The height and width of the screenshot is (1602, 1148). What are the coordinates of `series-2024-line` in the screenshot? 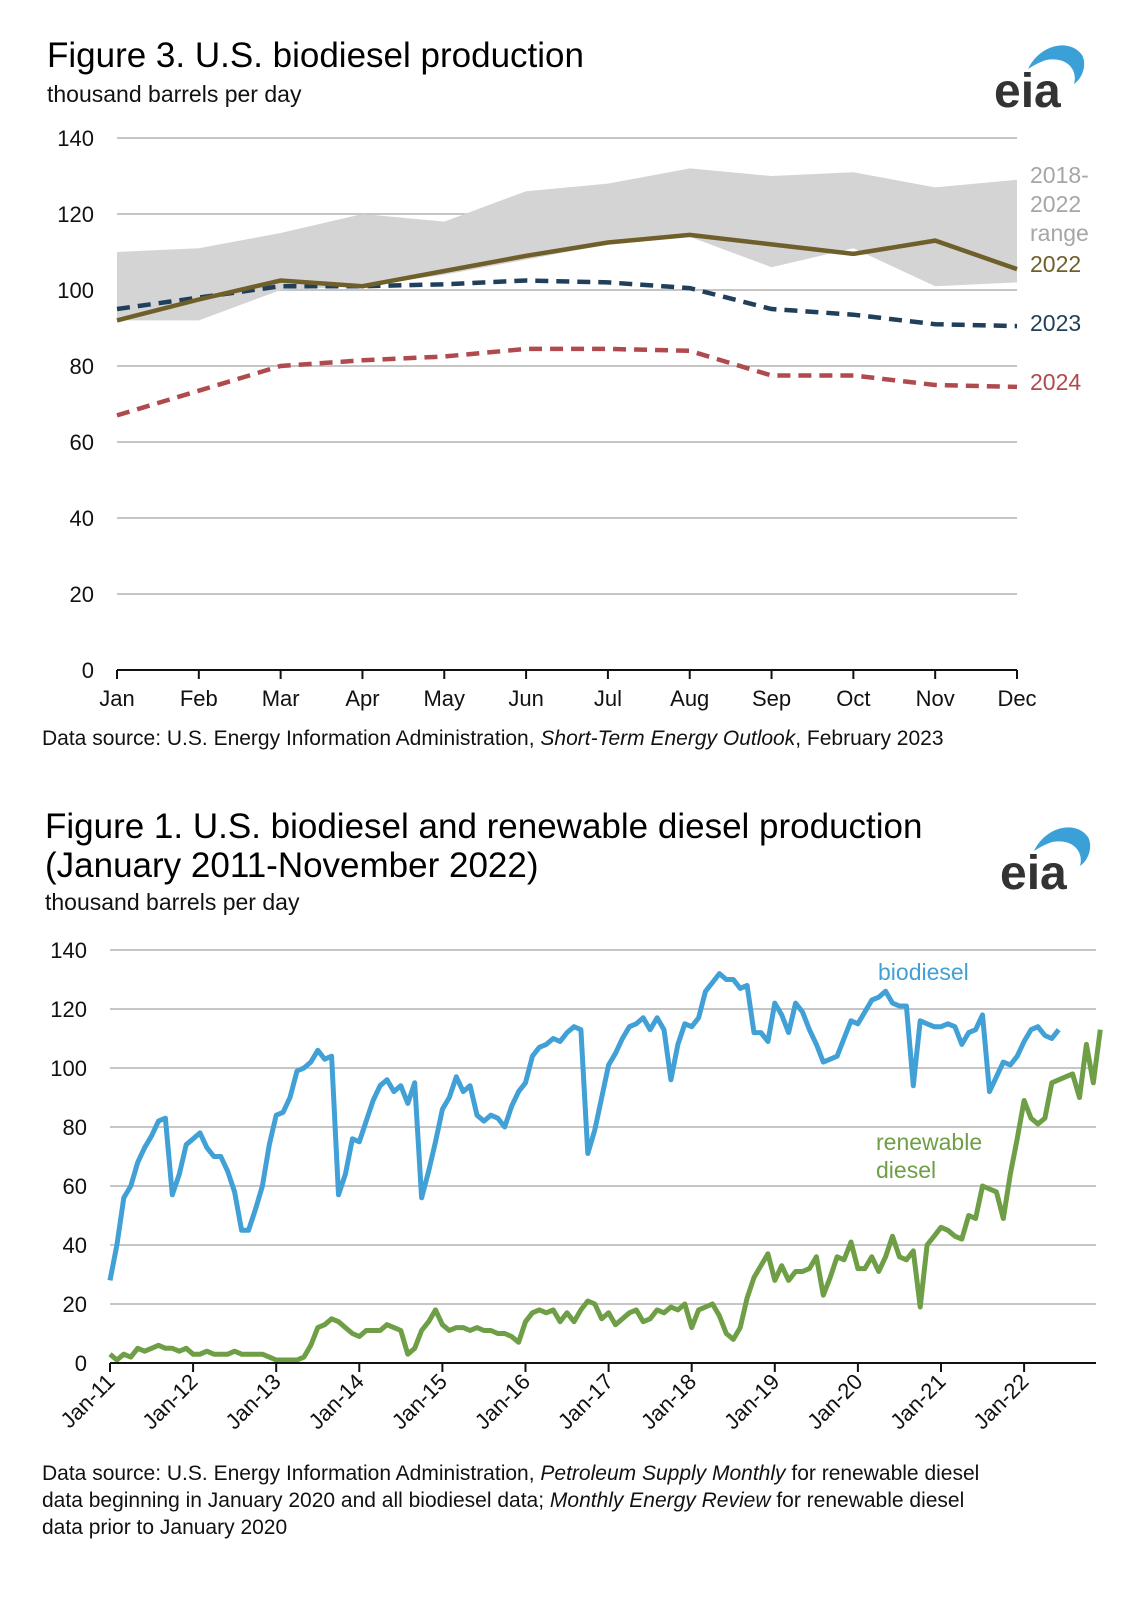 It's located at (567, 382).